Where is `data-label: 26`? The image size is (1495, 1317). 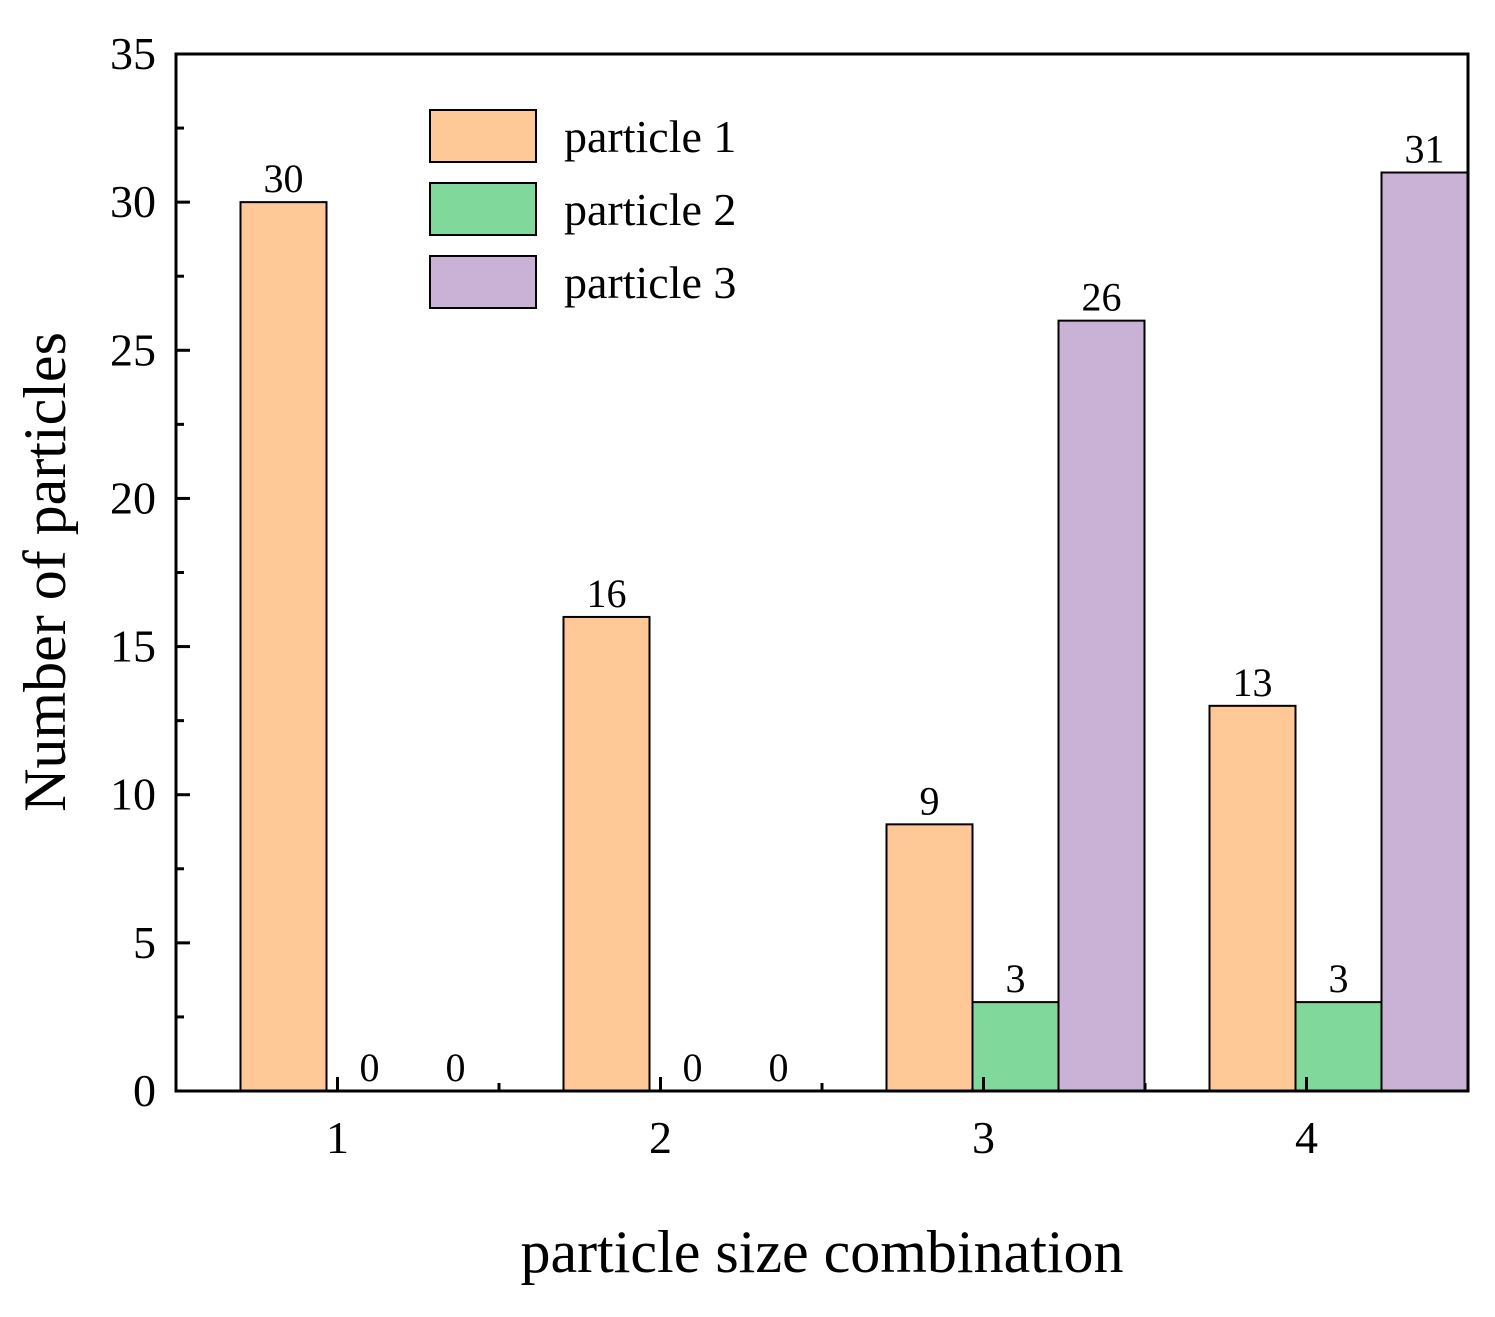 data-label: 26 is located at coordinates (1102, 297).